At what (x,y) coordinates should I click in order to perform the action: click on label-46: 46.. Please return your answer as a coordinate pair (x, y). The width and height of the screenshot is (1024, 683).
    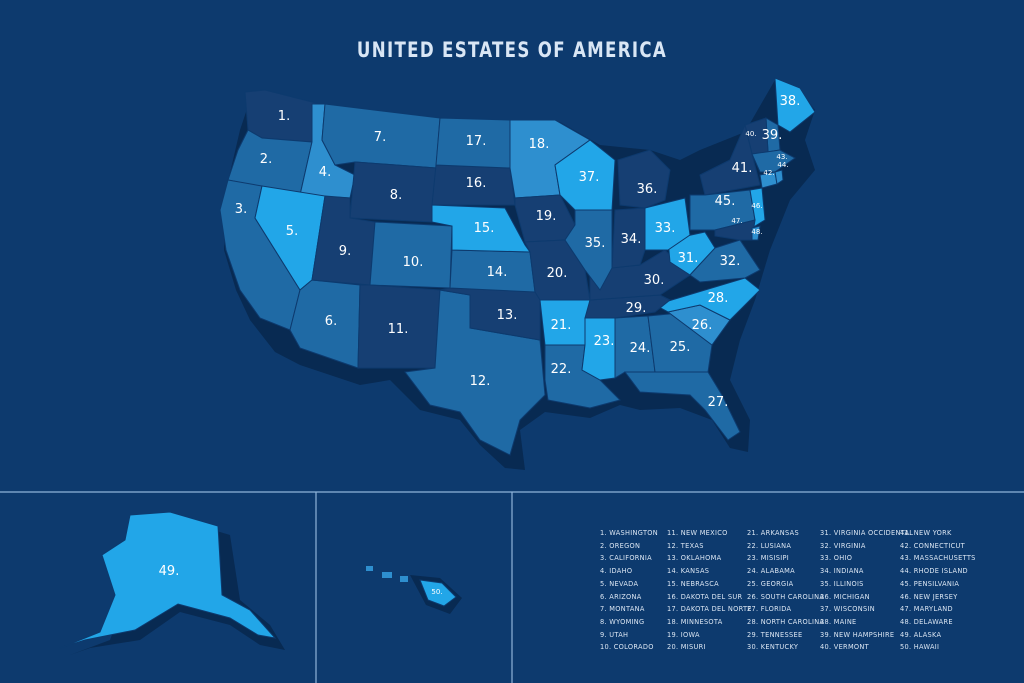
    Looking at the image, I should click on (756, 206).